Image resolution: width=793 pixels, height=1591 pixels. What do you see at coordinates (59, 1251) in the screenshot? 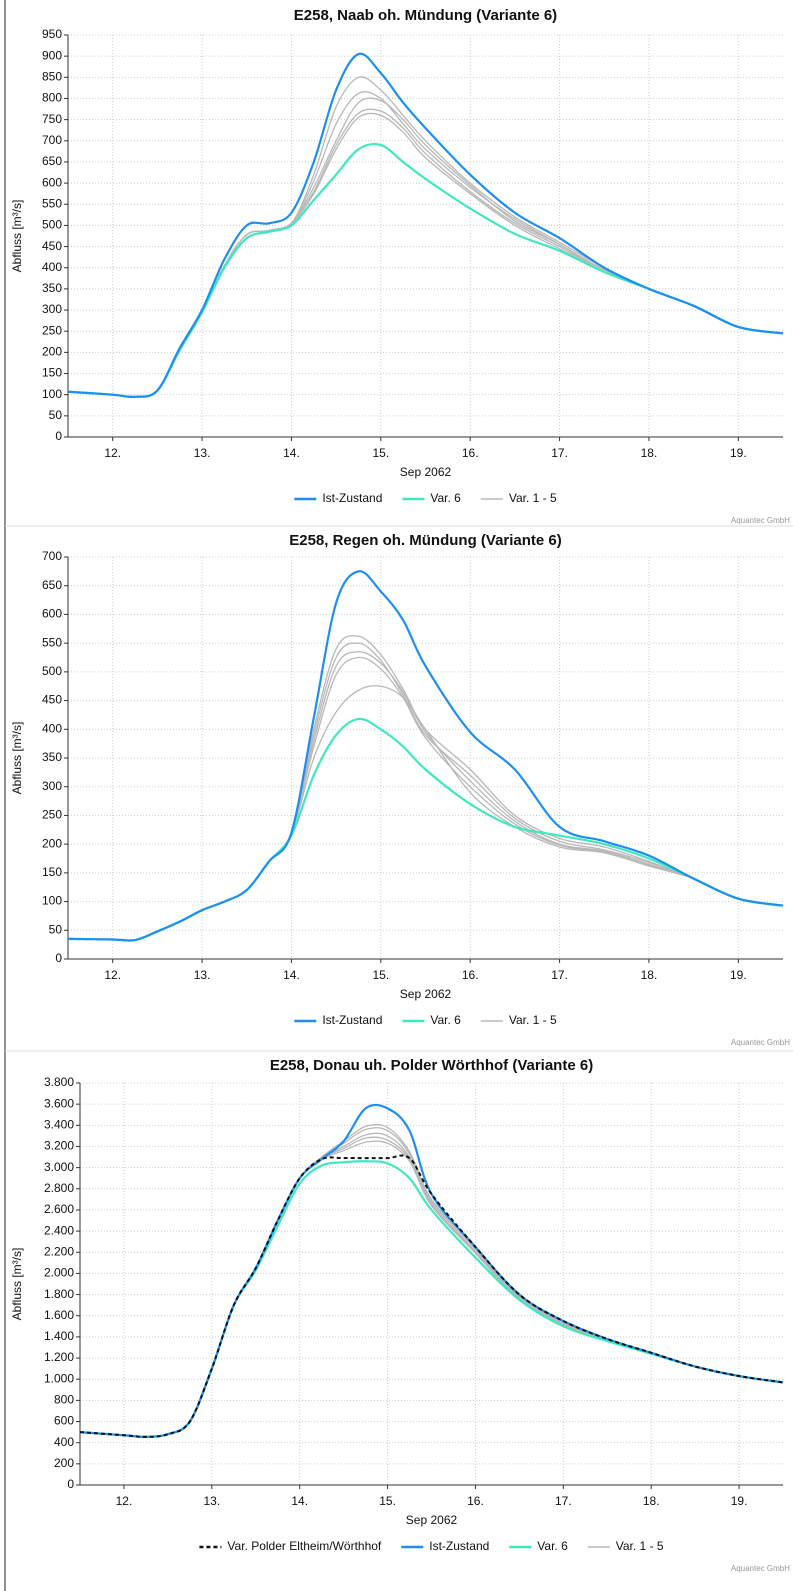
I see `y-tick-label: 2.200` at bounding box center [59, 1251].